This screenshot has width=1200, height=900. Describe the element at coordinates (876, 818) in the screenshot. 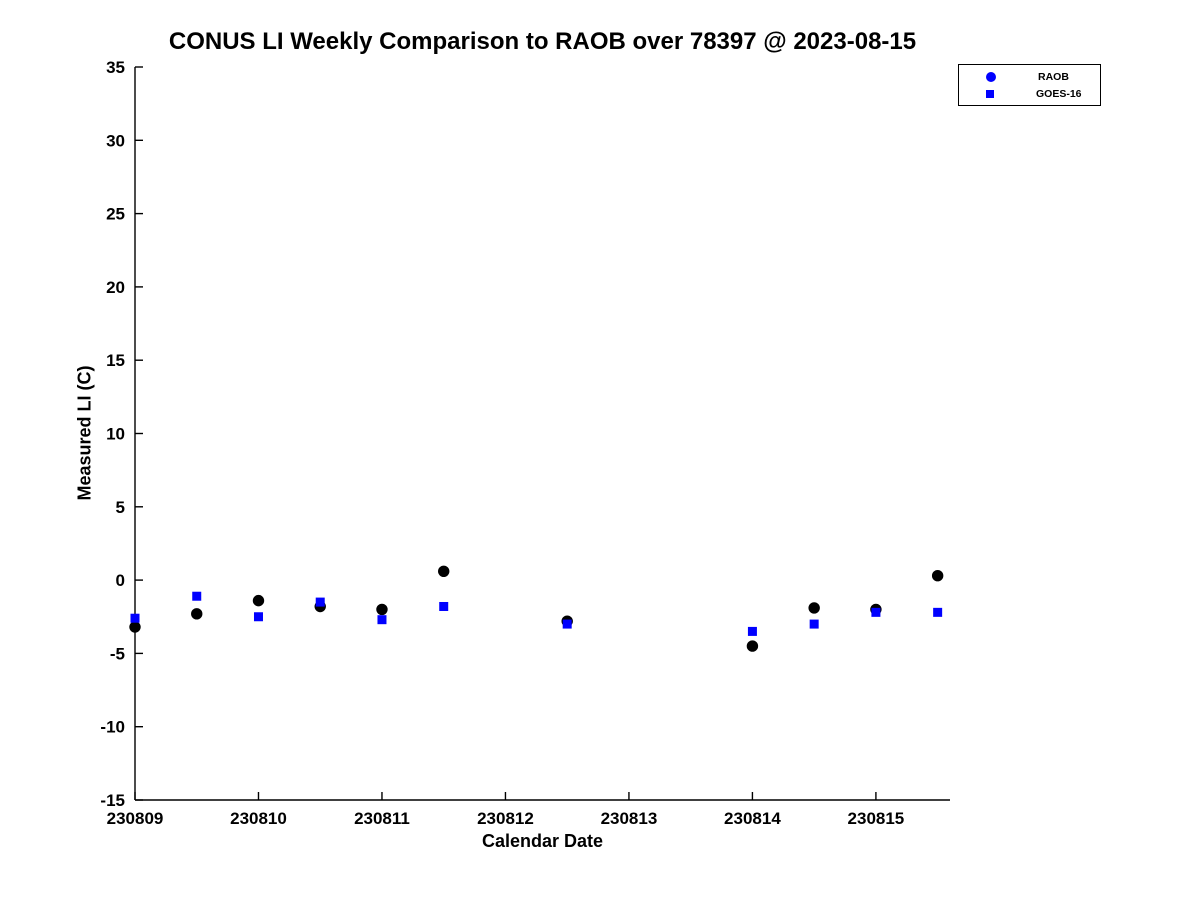

I see `x-tick-label: 230815` at that location.